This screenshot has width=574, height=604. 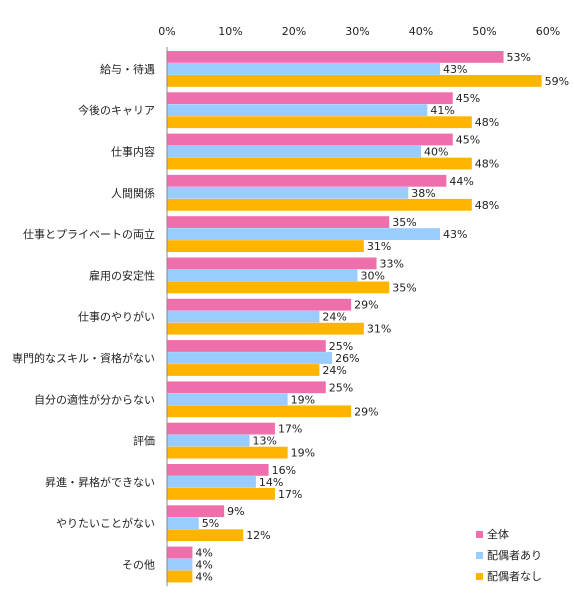 I want to click on data-label: 30%, so click(x=373, y=275).